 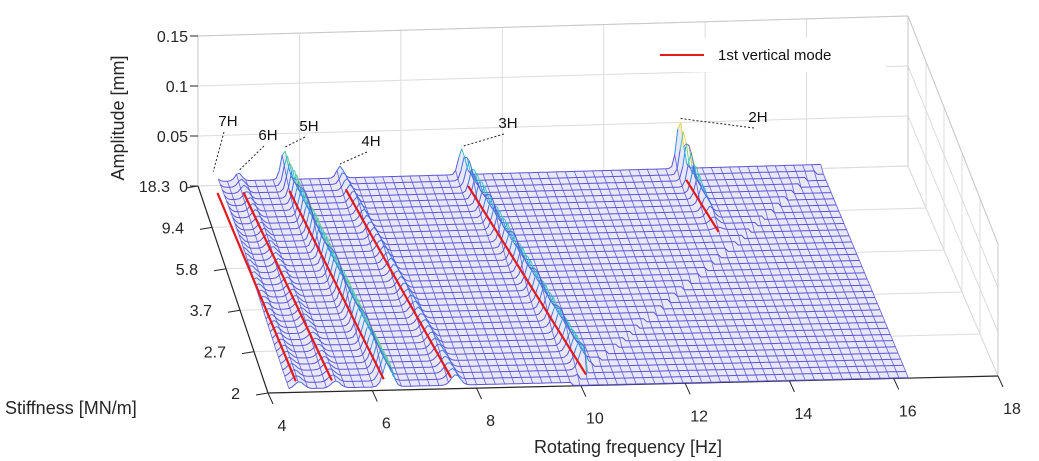 What do you see at coordinates (953, 130) in the screenshot?
I see `box-edge` at bounding box center [953, 130].